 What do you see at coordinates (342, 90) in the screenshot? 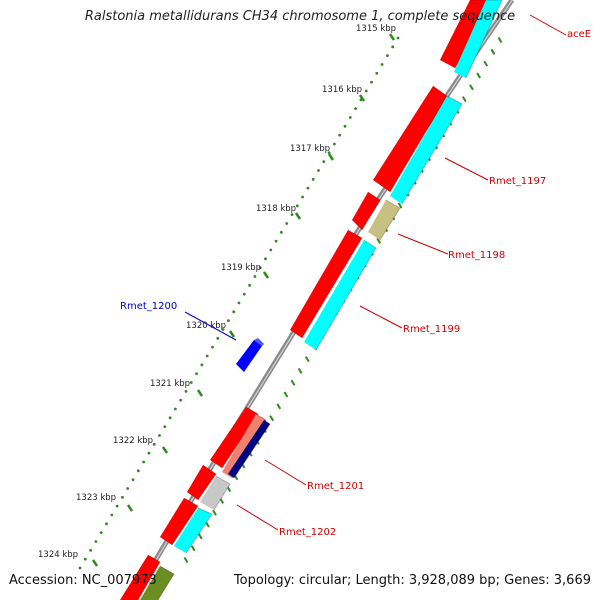
I see `ruler-tick-label: 1316 kbp` at bounding box center [342, 90].